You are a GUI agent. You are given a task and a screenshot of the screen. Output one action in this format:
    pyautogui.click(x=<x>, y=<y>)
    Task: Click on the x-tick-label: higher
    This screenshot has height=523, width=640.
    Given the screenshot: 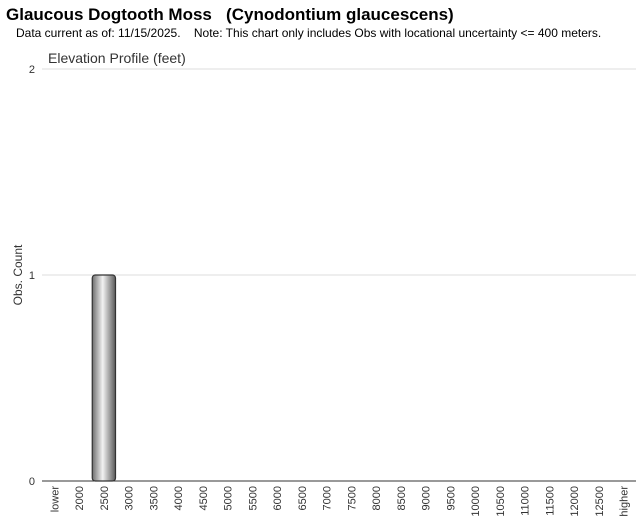 What is the action you would take?
    pyautogui.click(x=625, y=501)
    